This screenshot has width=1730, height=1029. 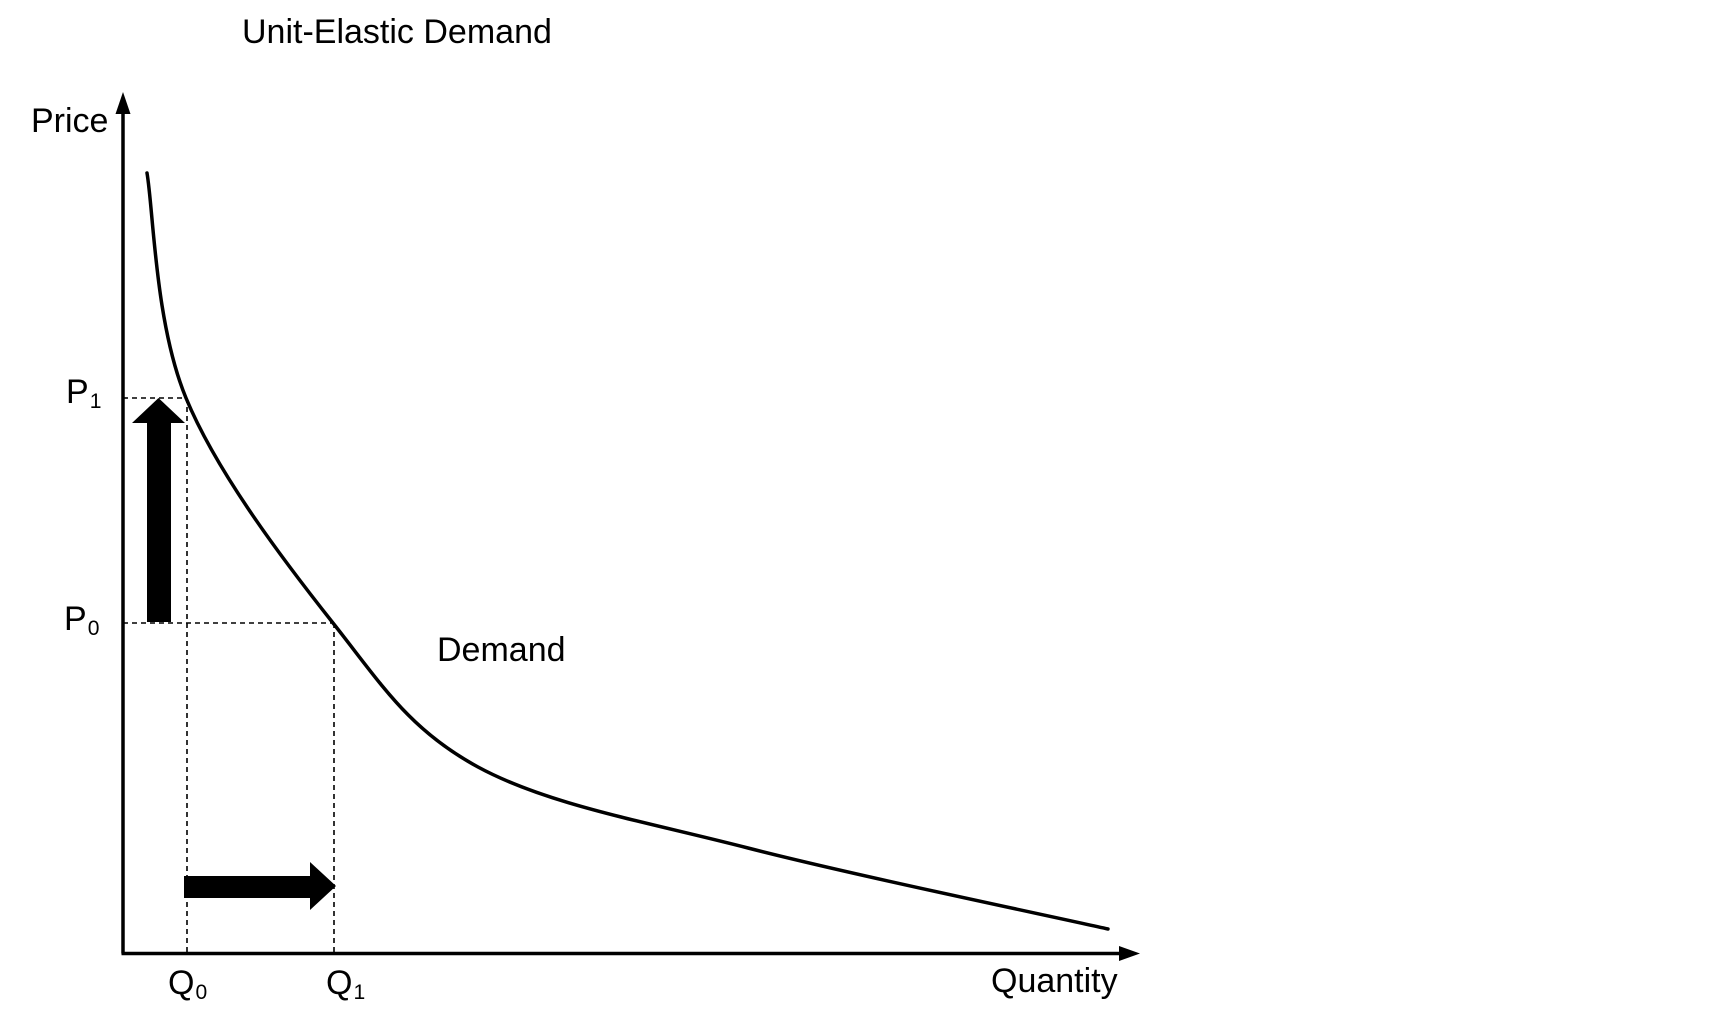 What do you see at coordinates (93, 628) in the screenshot?
I see `price-p0-subscript: 0` at bounding box center [93, 628].